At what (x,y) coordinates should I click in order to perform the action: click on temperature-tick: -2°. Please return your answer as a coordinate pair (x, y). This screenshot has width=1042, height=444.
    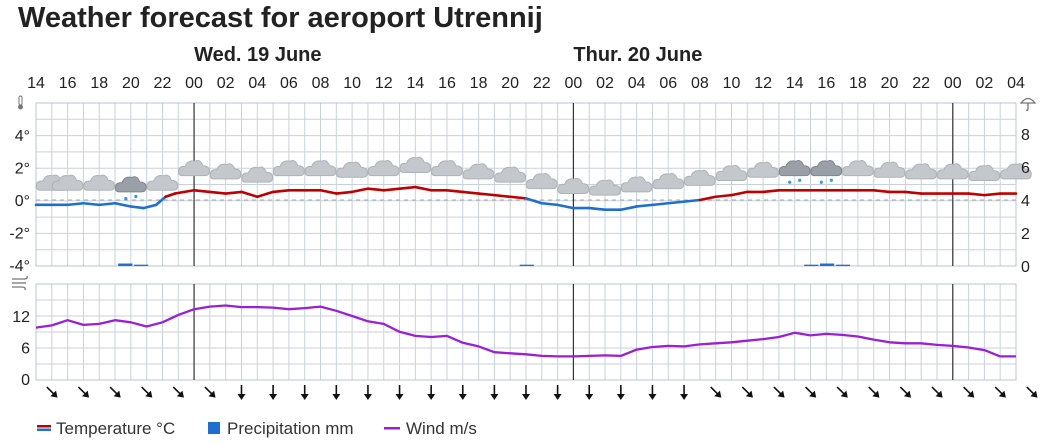
    Looking at the image, I should click on (19, 233).